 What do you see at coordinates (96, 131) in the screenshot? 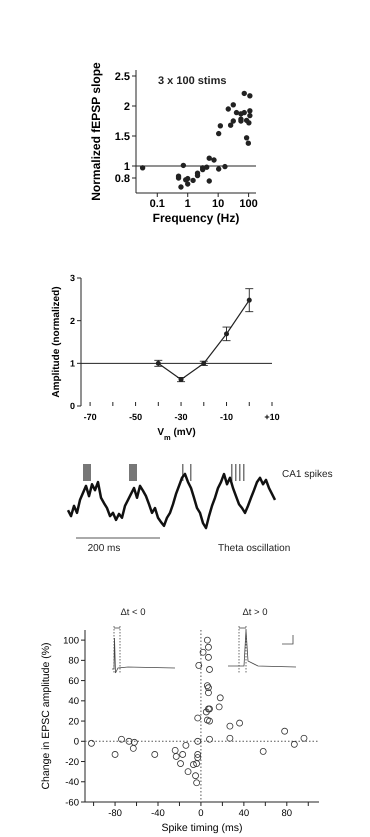
I see `y-axis-title: Normalized fEPSP slope` at bounding box center [96, 131].